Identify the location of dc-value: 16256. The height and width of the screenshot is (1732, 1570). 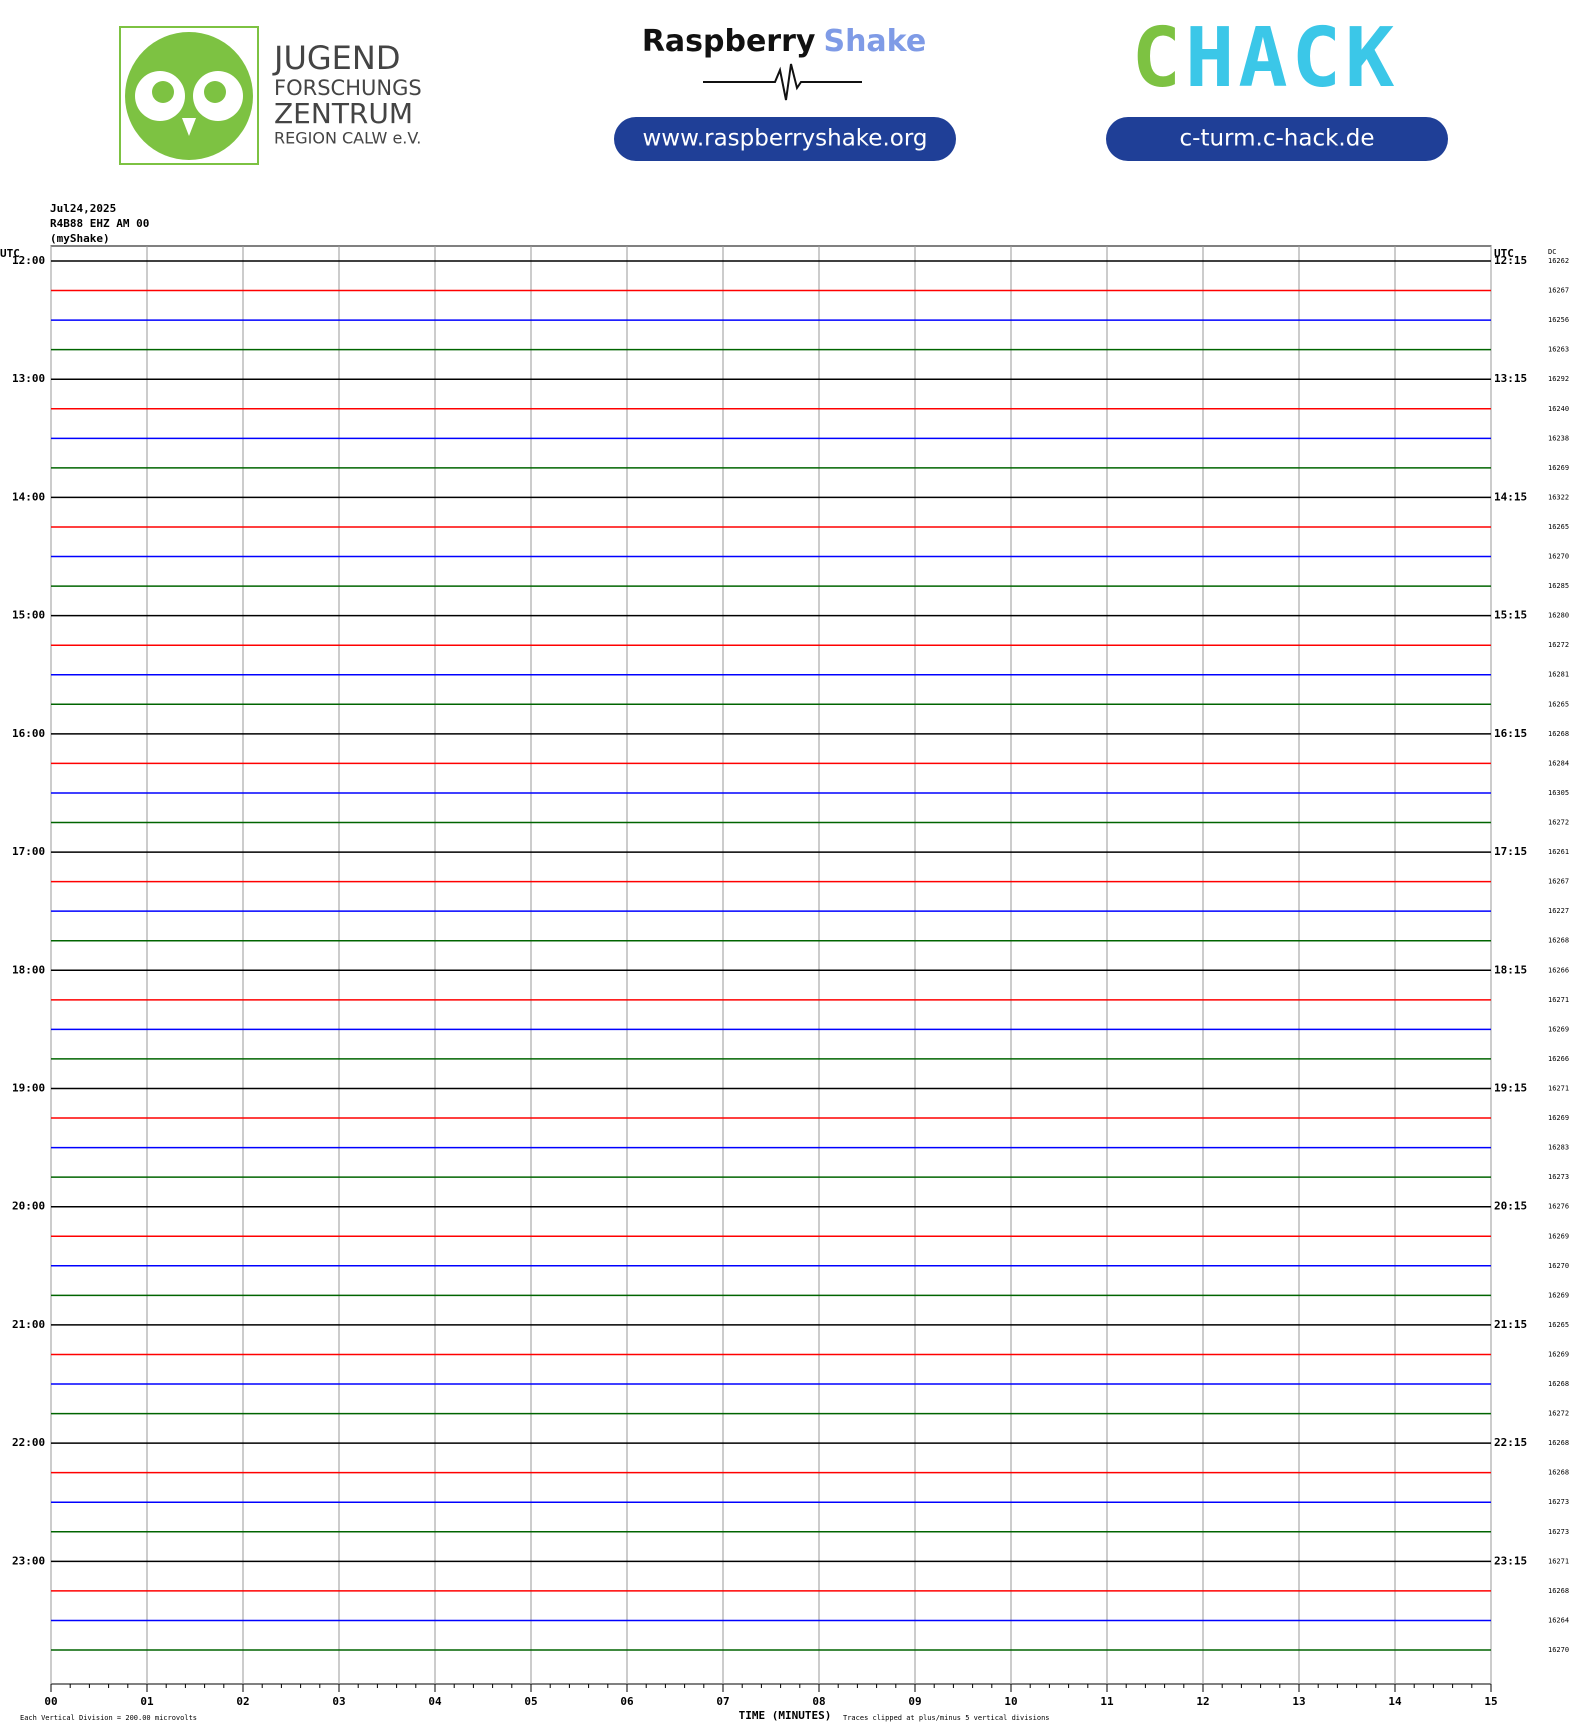
(1558, 320).